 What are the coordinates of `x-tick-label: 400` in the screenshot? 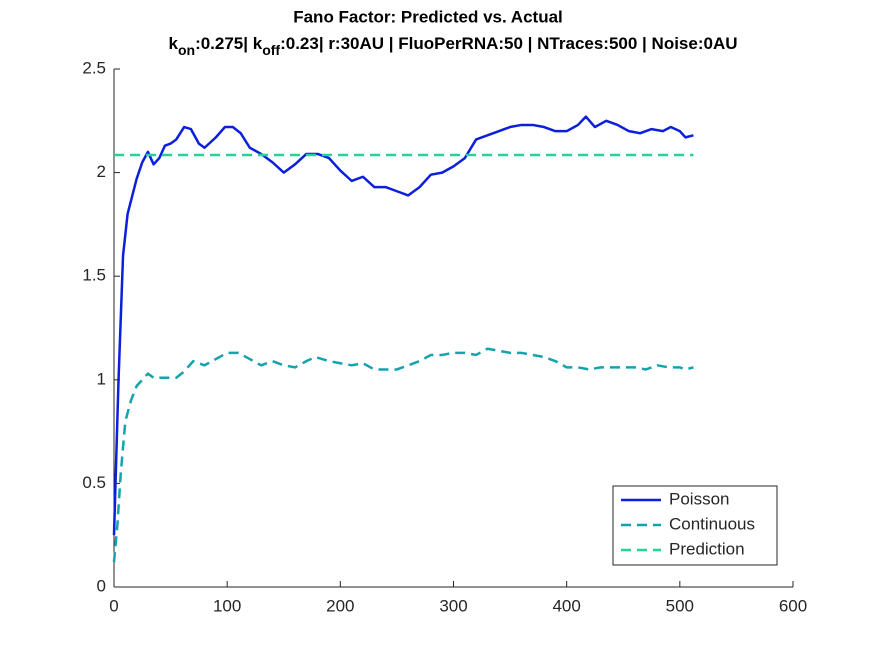 It's located at (566, 605).